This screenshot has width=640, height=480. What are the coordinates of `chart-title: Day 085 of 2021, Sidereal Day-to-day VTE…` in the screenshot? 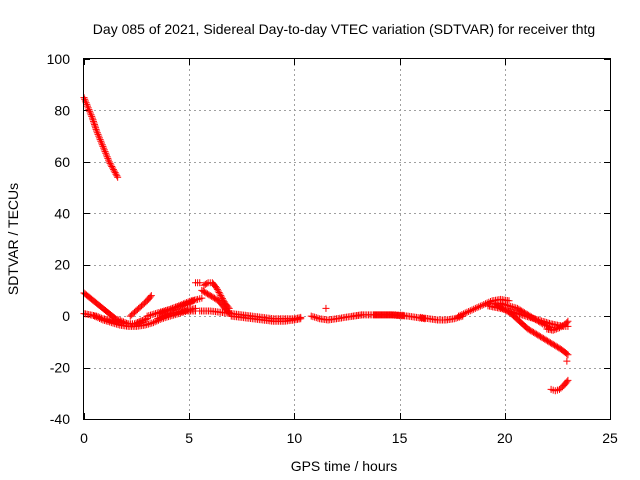 It's located at (344, 29).